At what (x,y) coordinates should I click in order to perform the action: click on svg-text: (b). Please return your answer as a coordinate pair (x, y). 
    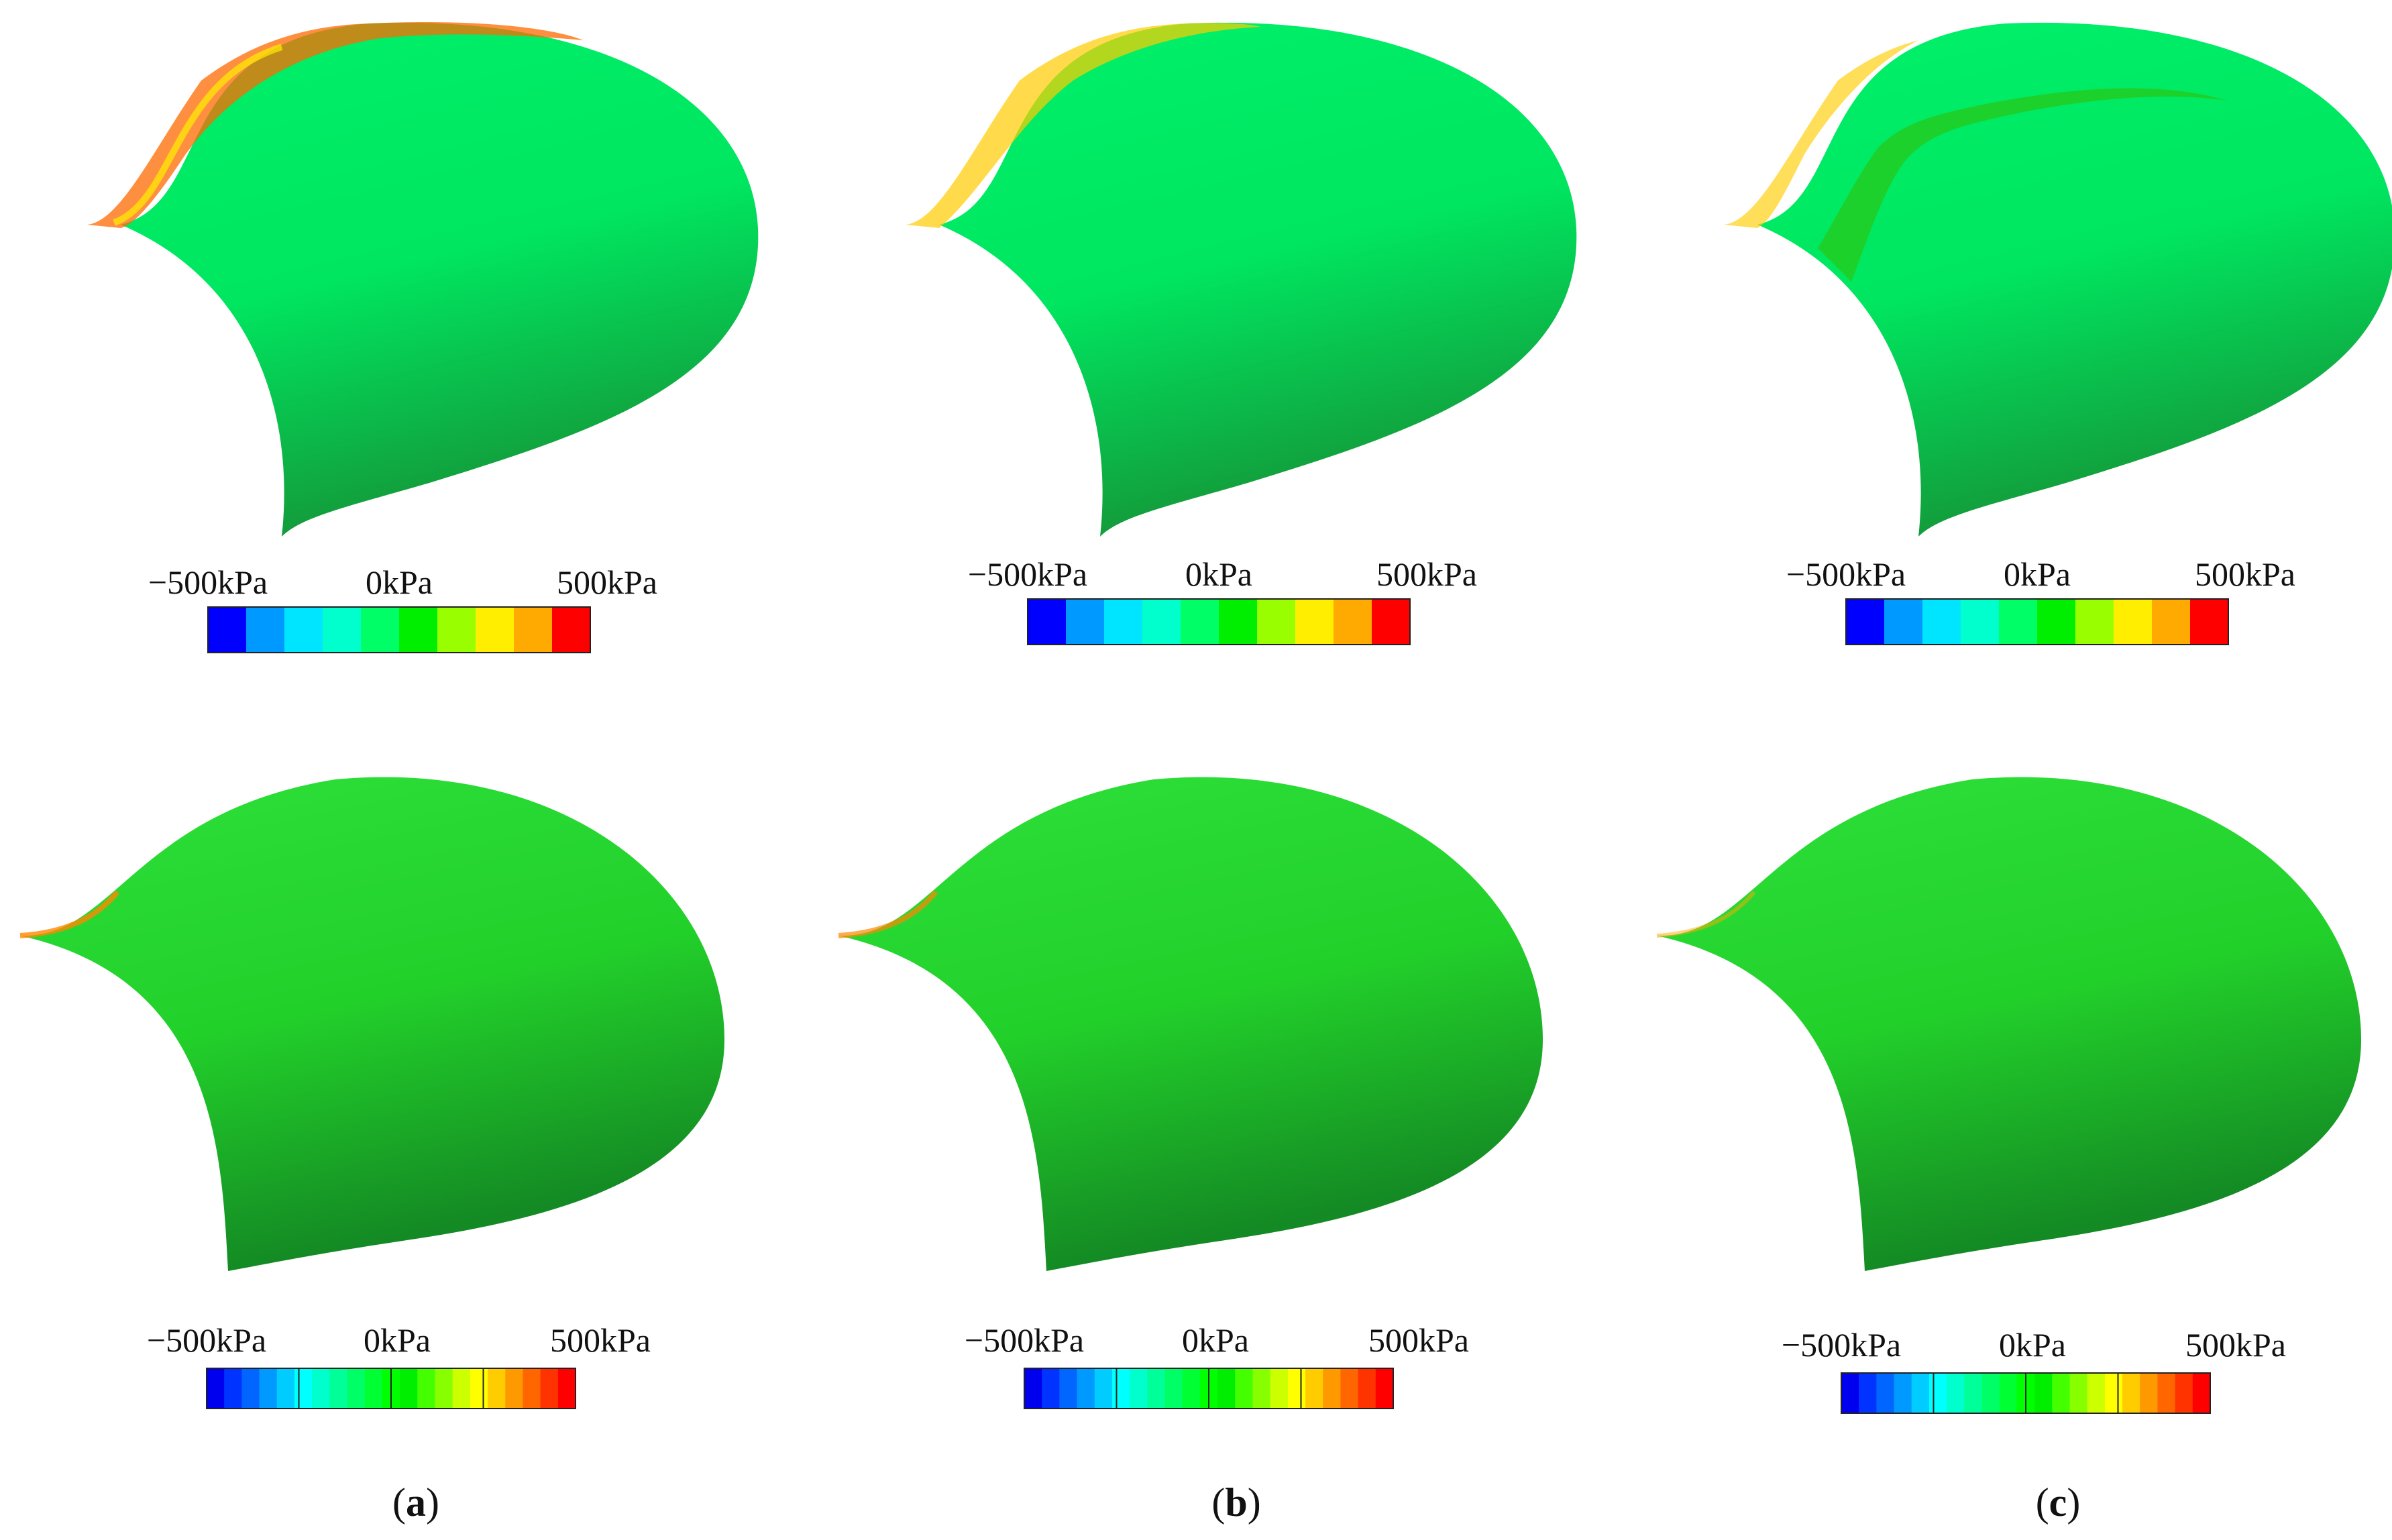
    Looking at the image, I should click on (1235, 1502).